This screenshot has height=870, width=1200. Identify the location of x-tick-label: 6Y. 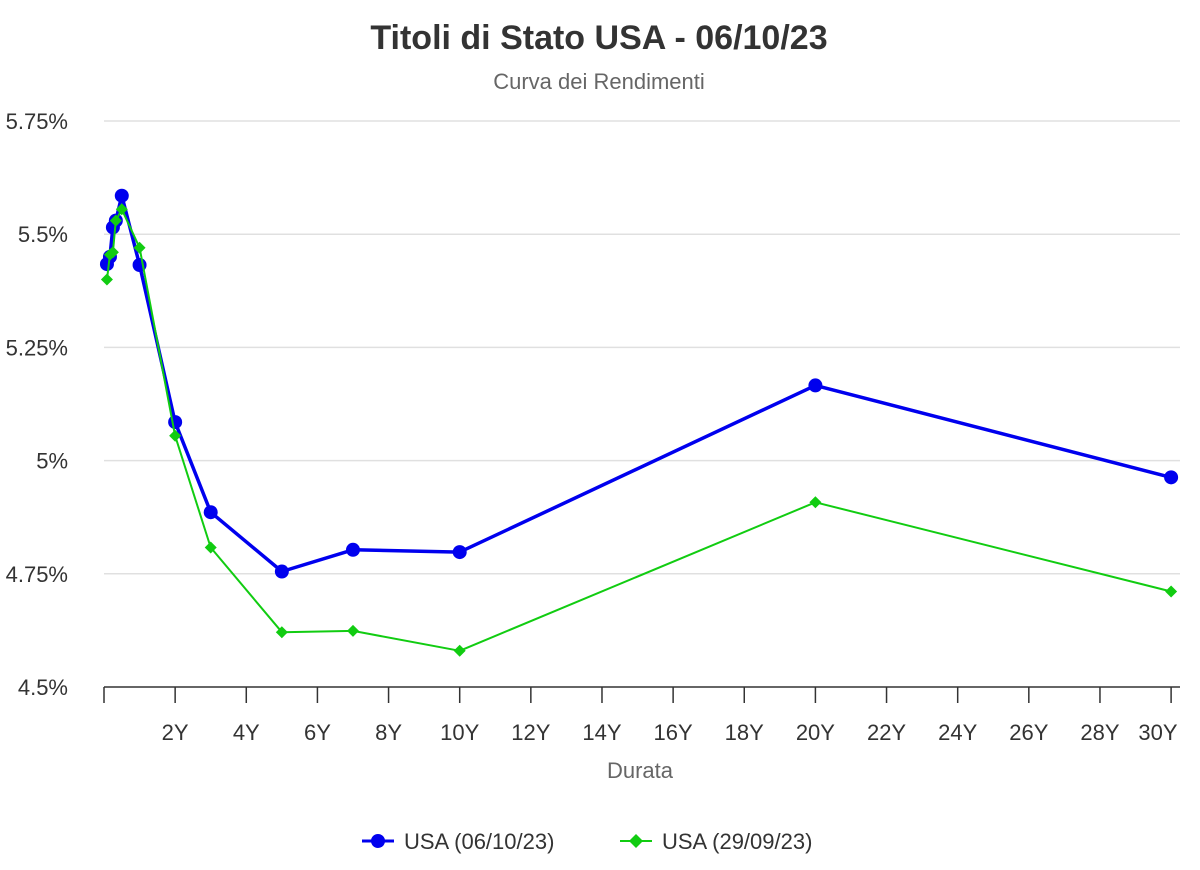
(317, 732).